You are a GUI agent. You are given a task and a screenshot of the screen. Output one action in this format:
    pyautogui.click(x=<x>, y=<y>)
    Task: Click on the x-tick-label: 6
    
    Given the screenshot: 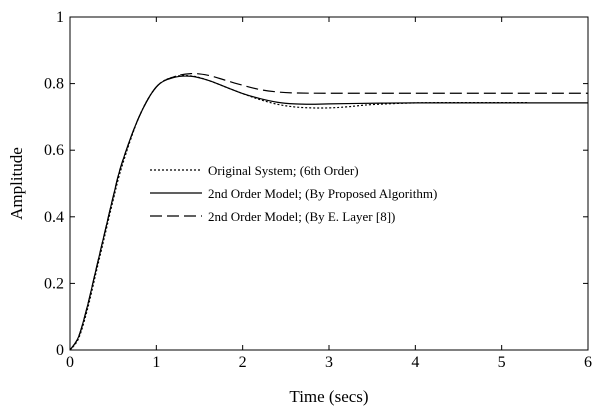 What is the action you would take?
    pyautogui.click(x=588, y=362)
    